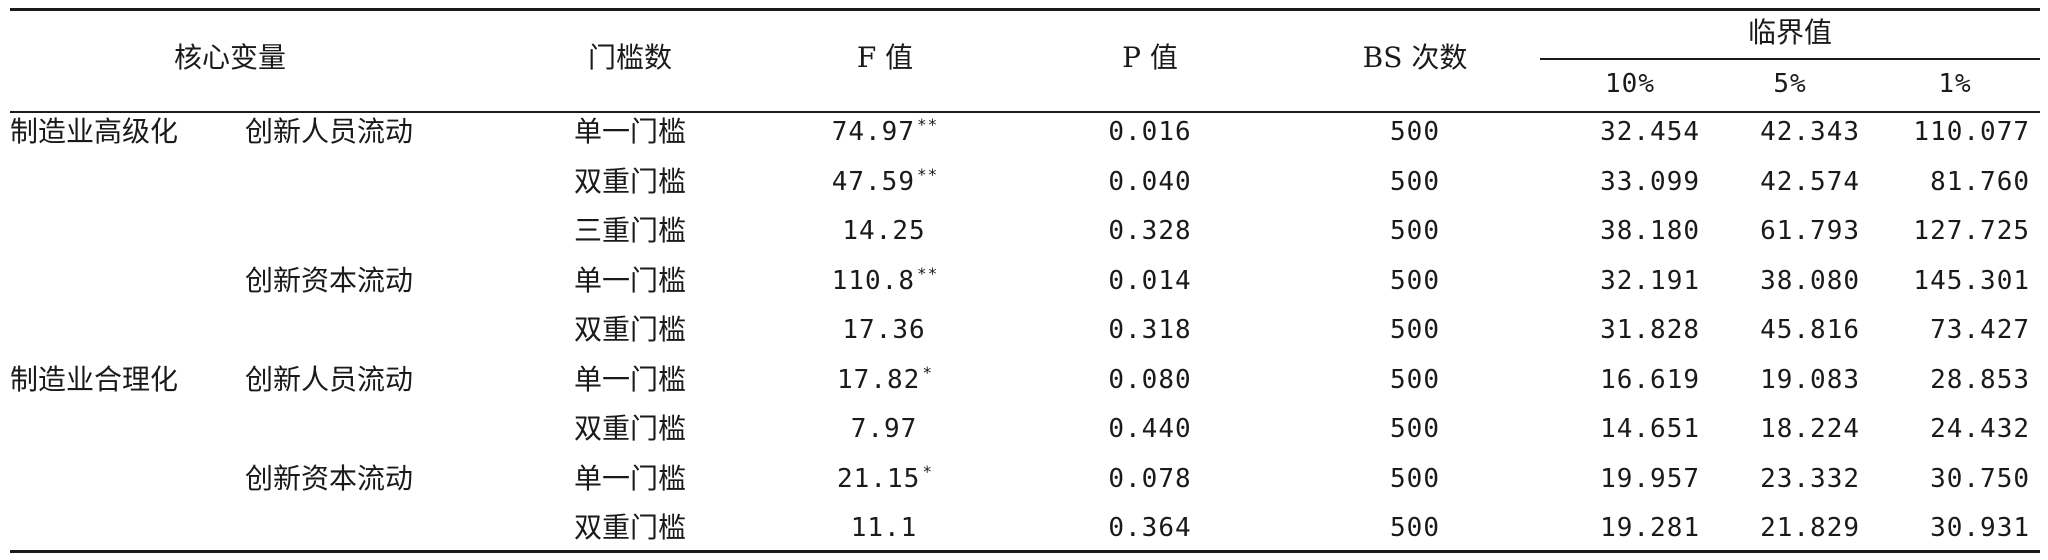 The height and width of the screenshot is (560, 2048). I want to click on cell-p-value: 0.318, so click(1150, 330).